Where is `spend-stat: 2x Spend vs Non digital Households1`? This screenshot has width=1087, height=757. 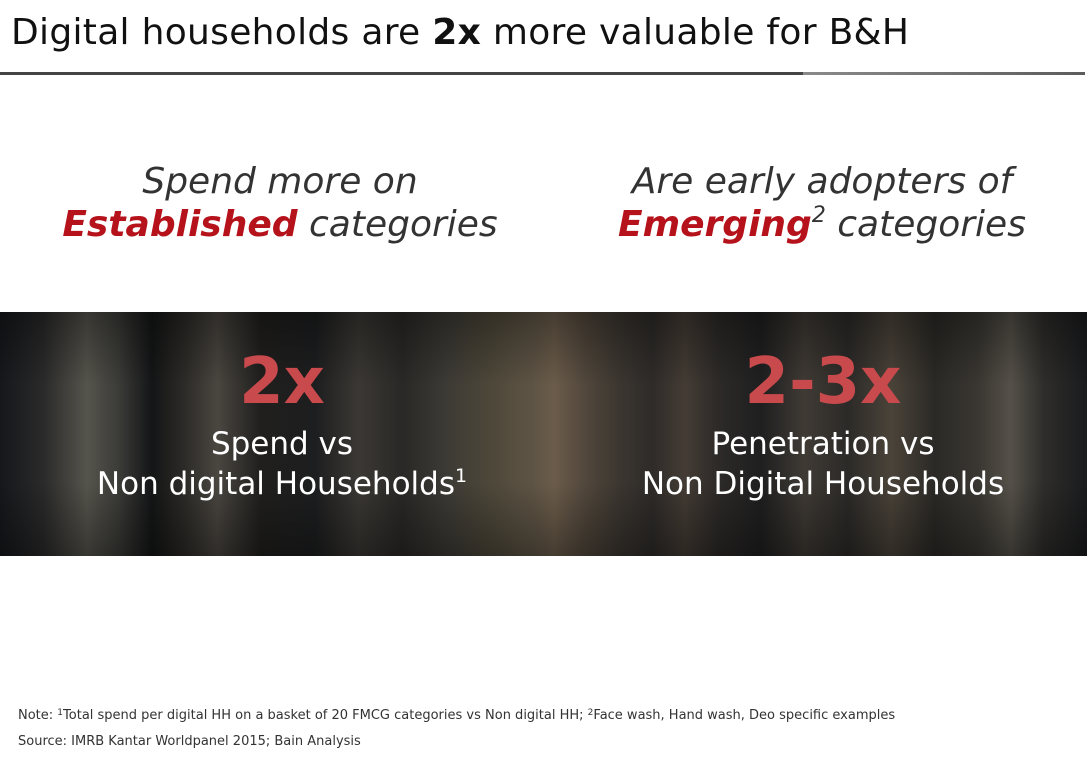
spend-stat: 2x Spend vs Non digital Households1 is located at coordinates (282, 422).